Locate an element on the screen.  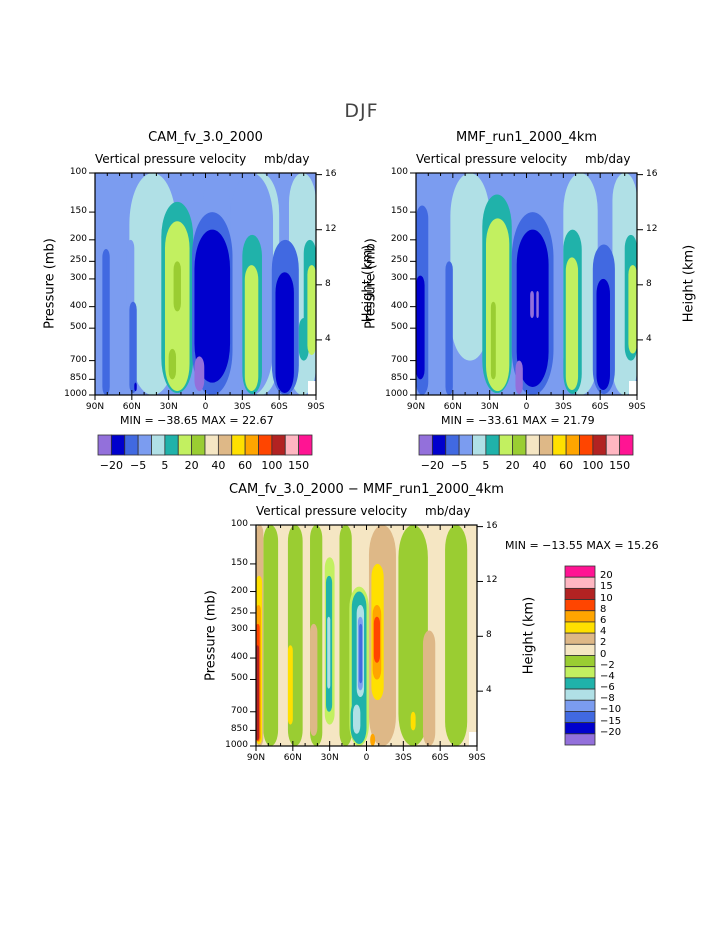
colorbar-label: 40 is located at coordinates (539, 465).